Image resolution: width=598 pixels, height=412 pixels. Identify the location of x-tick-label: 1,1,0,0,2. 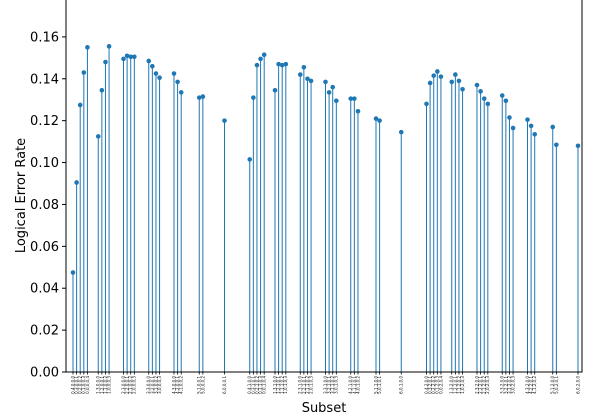
(105, 385).